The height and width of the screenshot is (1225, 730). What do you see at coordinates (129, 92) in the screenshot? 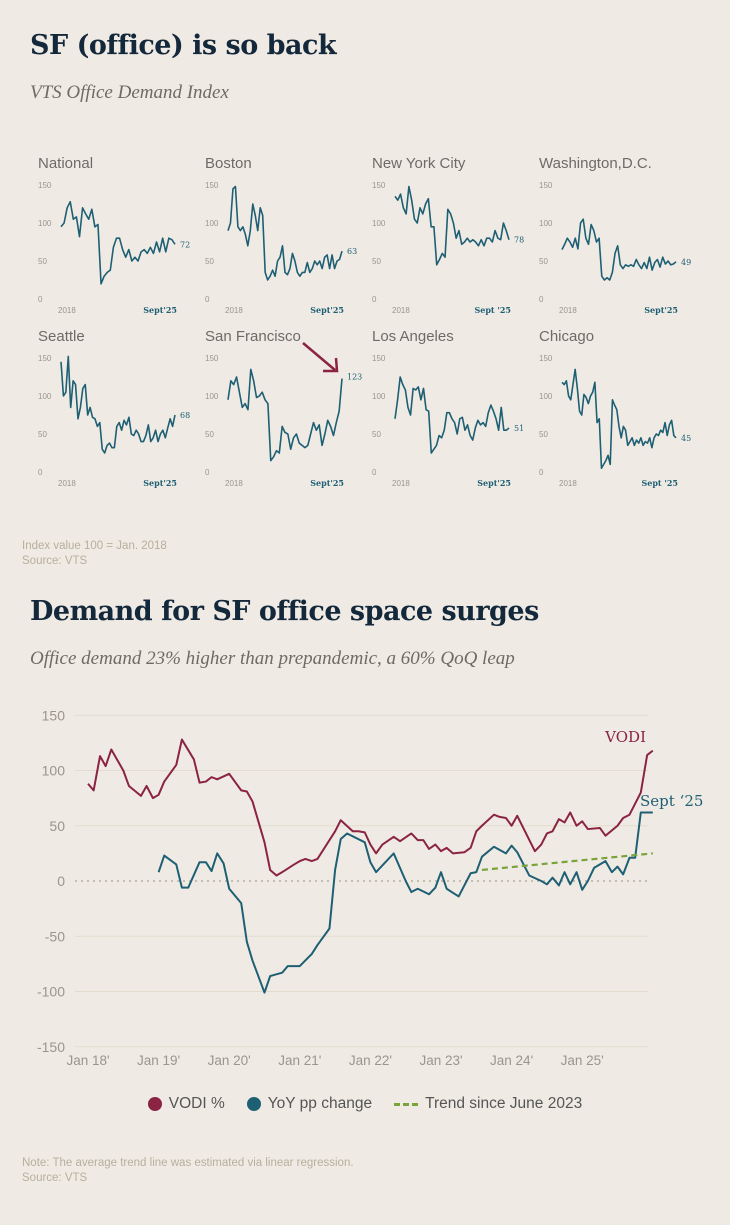
I see `page-subtitle: VTS Office Demand Index` at bounding box center [129, 92].